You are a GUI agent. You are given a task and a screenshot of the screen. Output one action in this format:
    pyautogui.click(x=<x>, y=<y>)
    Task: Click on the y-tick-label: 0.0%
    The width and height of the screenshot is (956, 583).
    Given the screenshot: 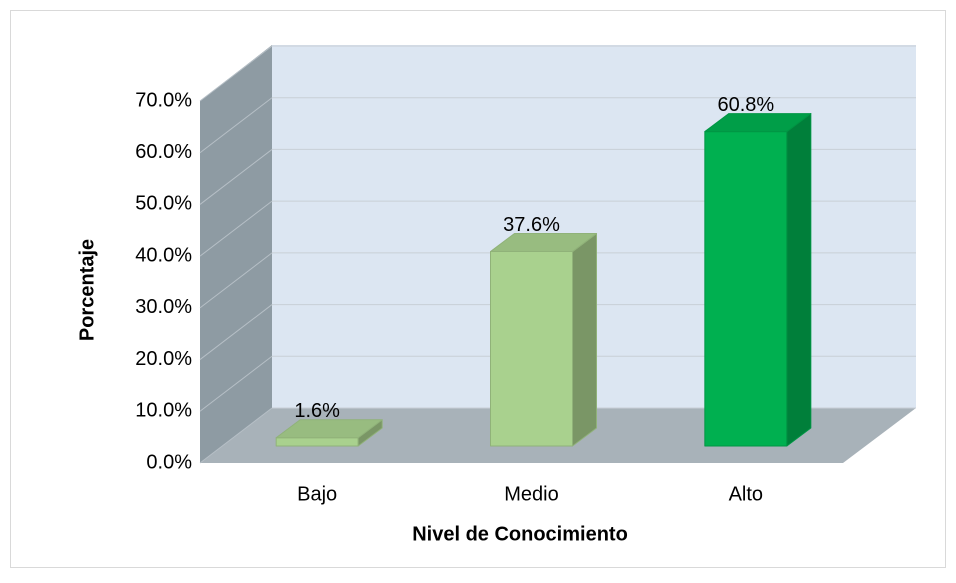 What is the action you would take?
    pyautogui.click(x=169, y=462)
    